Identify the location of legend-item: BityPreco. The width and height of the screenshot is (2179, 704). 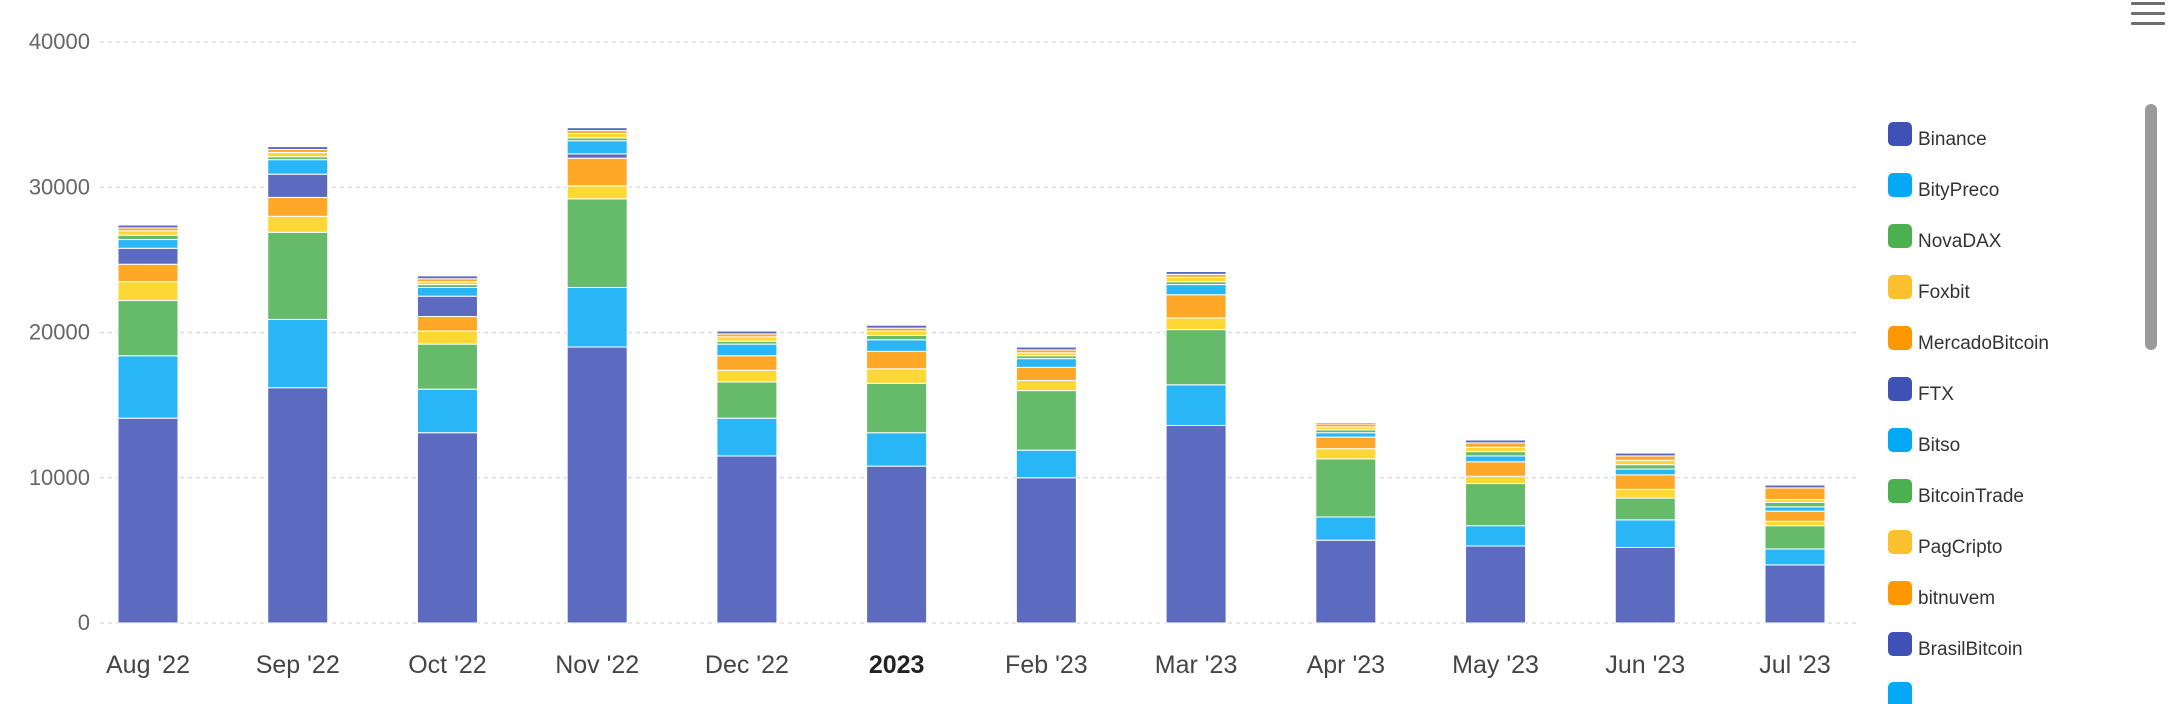
(1943, 187).